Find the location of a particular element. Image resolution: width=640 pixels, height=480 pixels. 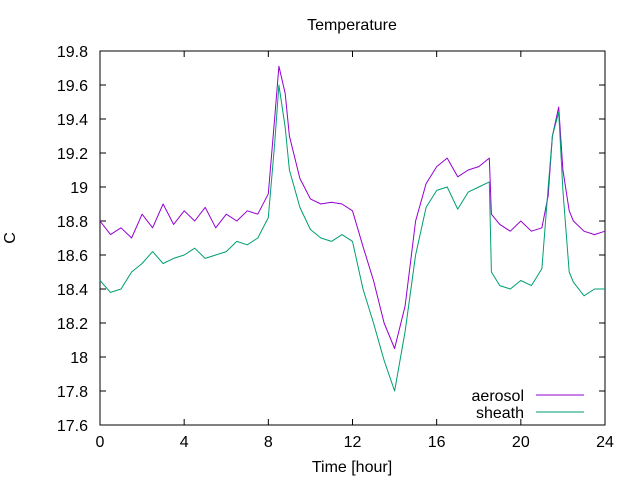

x-tick-label: 20 is located at coordinates (521, 442).